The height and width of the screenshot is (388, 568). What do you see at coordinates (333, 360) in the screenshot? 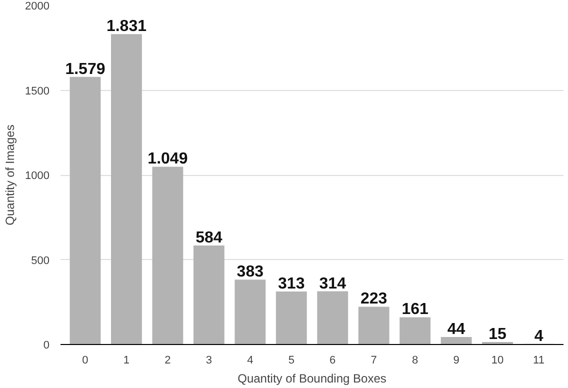
I see `x-tick-label: 6` at bounding box center [333, 360].